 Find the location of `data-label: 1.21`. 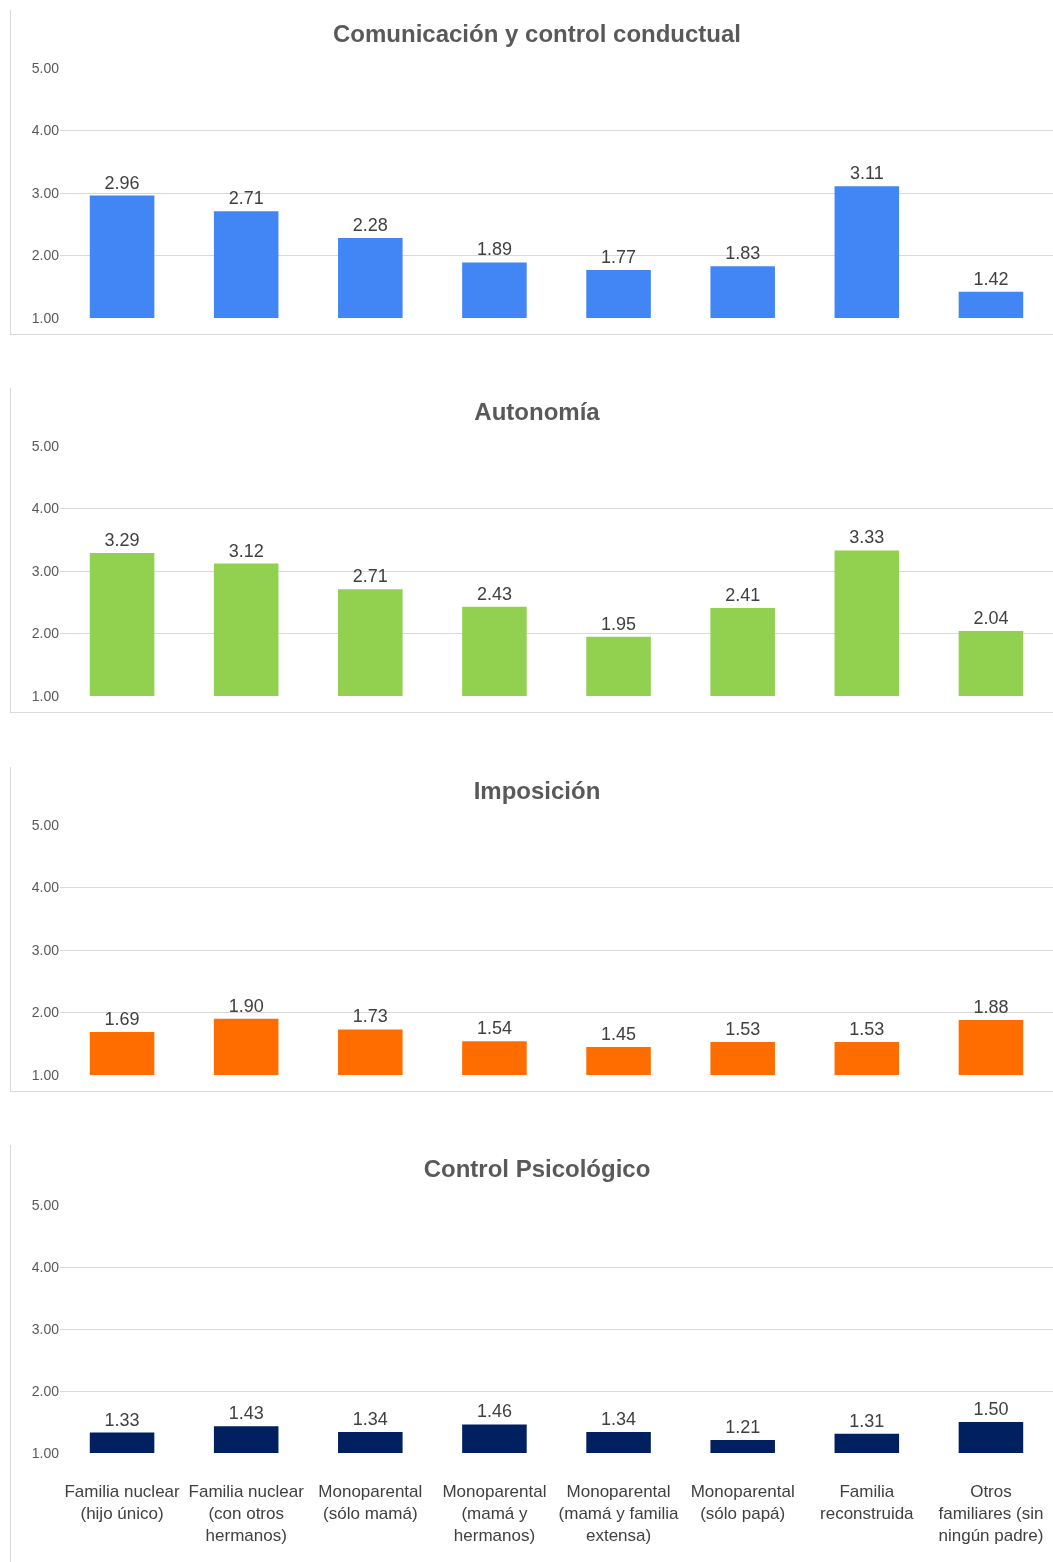

data-label: 1.21 is located at coordinates (743, 1426).